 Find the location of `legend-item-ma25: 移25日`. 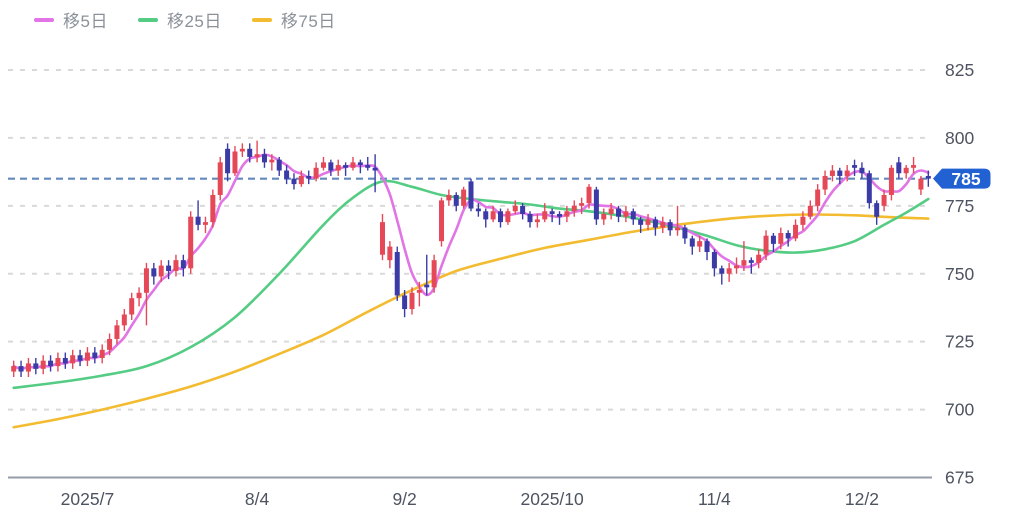

legend-item-ma25: 移25日 is located at coordinates (179, 19).